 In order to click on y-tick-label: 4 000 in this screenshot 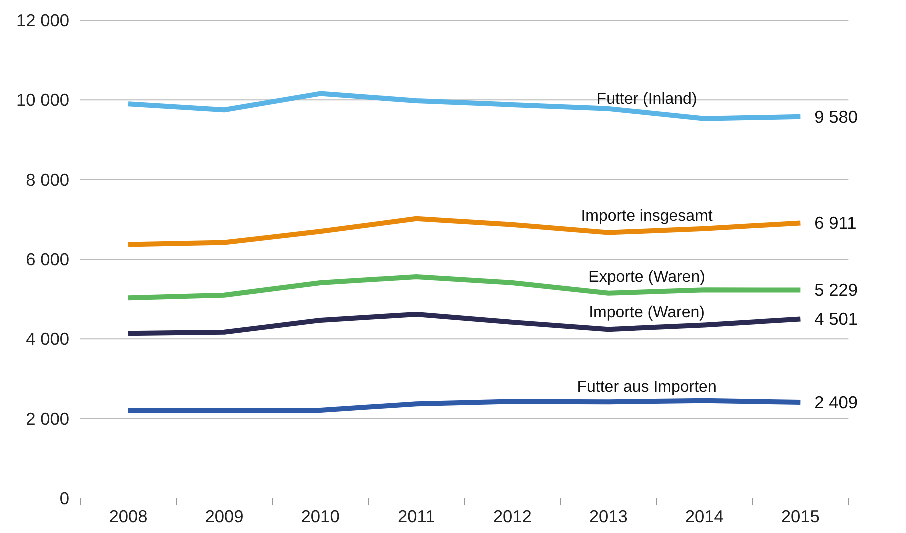, I will do `click(48, 339)`.